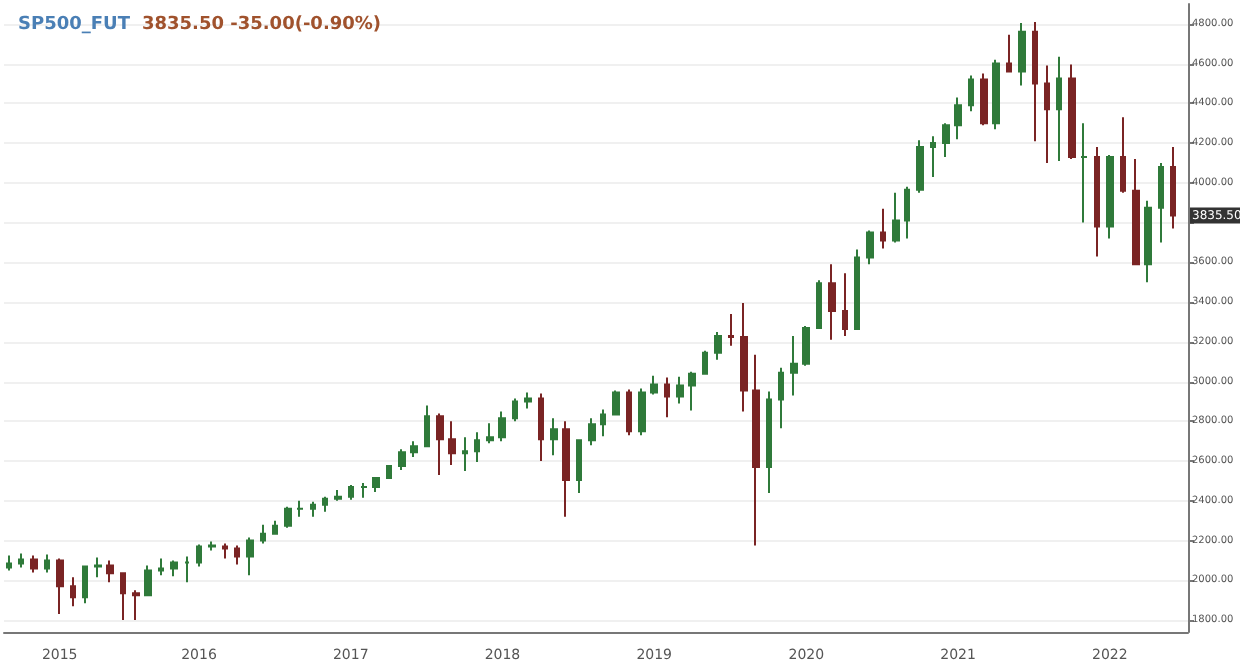 The width and height of the screenshot is (1240, 672). What do you see at coordinates (75, 25) in the screenshot?
I see `text: SP500_FUT` at bounding box center [75, 25].